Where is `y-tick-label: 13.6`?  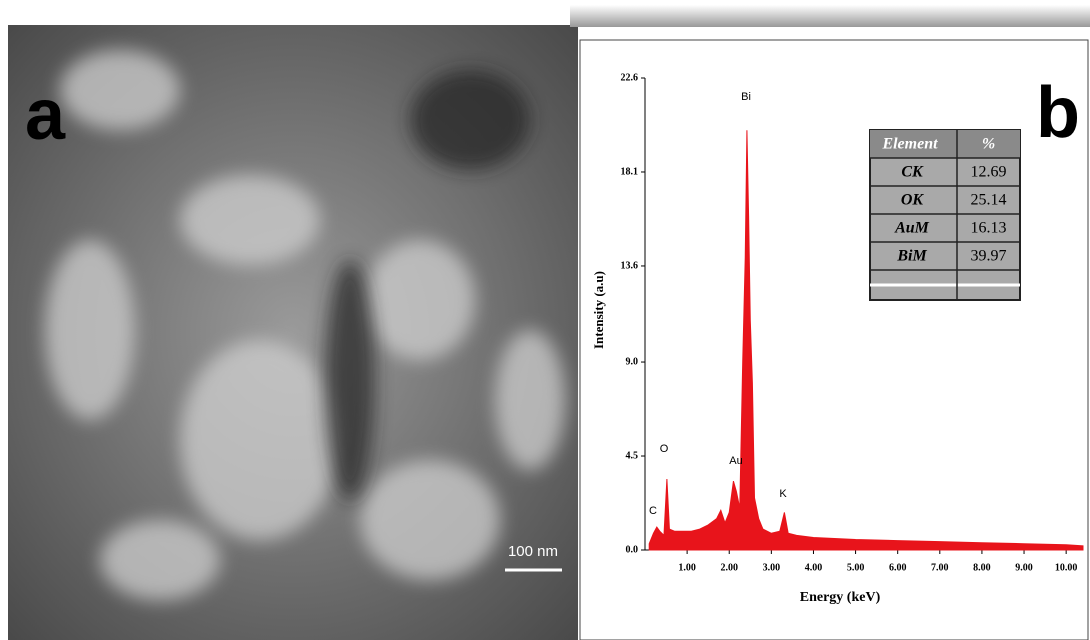 y-tick-label: 13.6 is located at coordinates (630, 265).